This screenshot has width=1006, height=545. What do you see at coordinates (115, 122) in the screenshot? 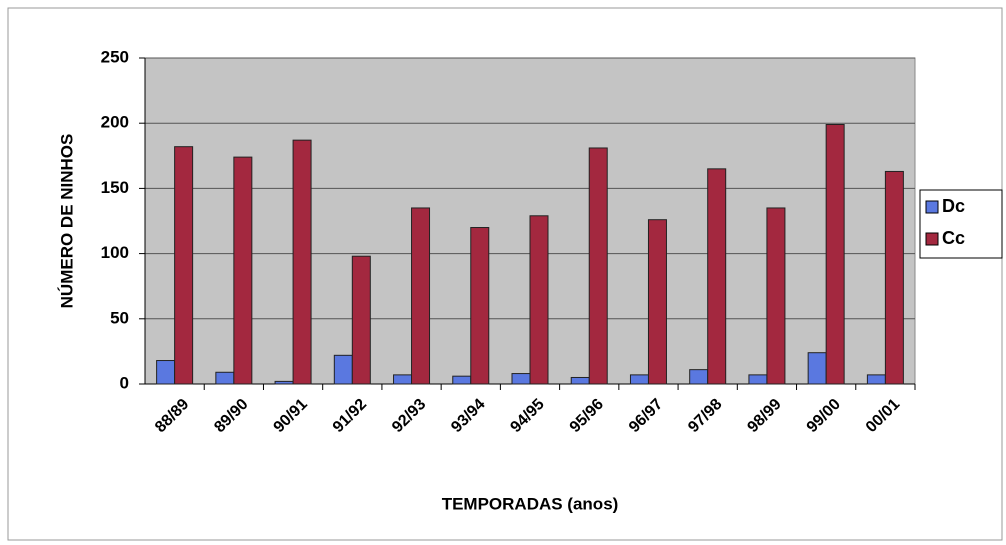
I see `y-tick-label: 200` at bounding box center [115, 122].